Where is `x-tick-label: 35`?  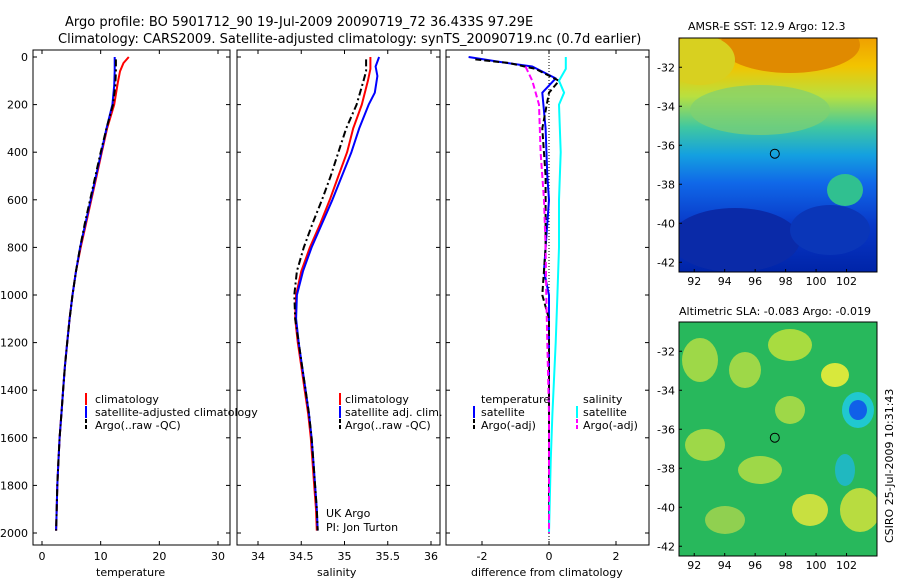
x-tick-label: 35 is located at coordinates (345, 556).